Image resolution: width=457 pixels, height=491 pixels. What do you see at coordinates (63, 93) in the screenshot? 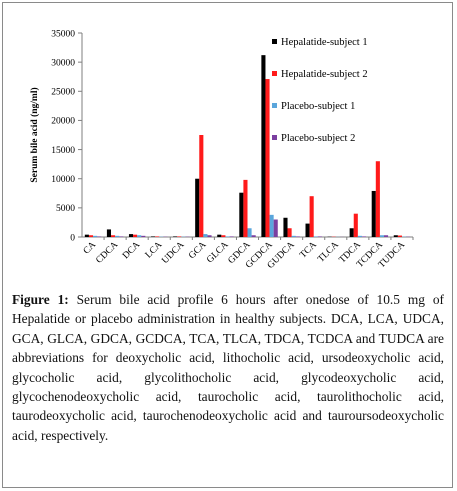
I see `y-tick-label: 25000` at bounding box center [63, 93].